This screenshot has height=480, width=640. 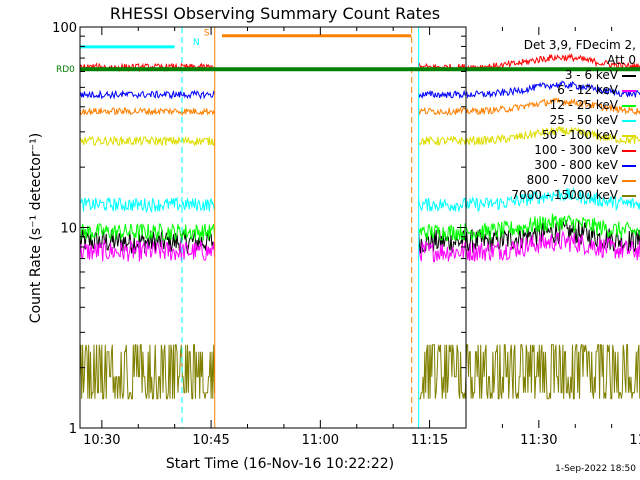 I want to click on x-tick-label-5: 11:45, so click(x=634, y=440).